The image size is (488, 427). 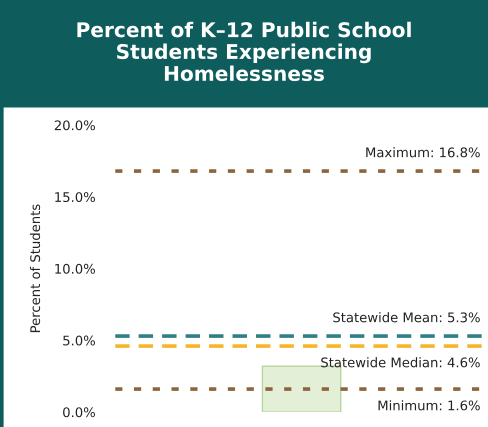 What do you see at coordinates (74, 125) in the screenshot?
I see `y-tick-label: 20.0%` at bounding box center [74, 125].